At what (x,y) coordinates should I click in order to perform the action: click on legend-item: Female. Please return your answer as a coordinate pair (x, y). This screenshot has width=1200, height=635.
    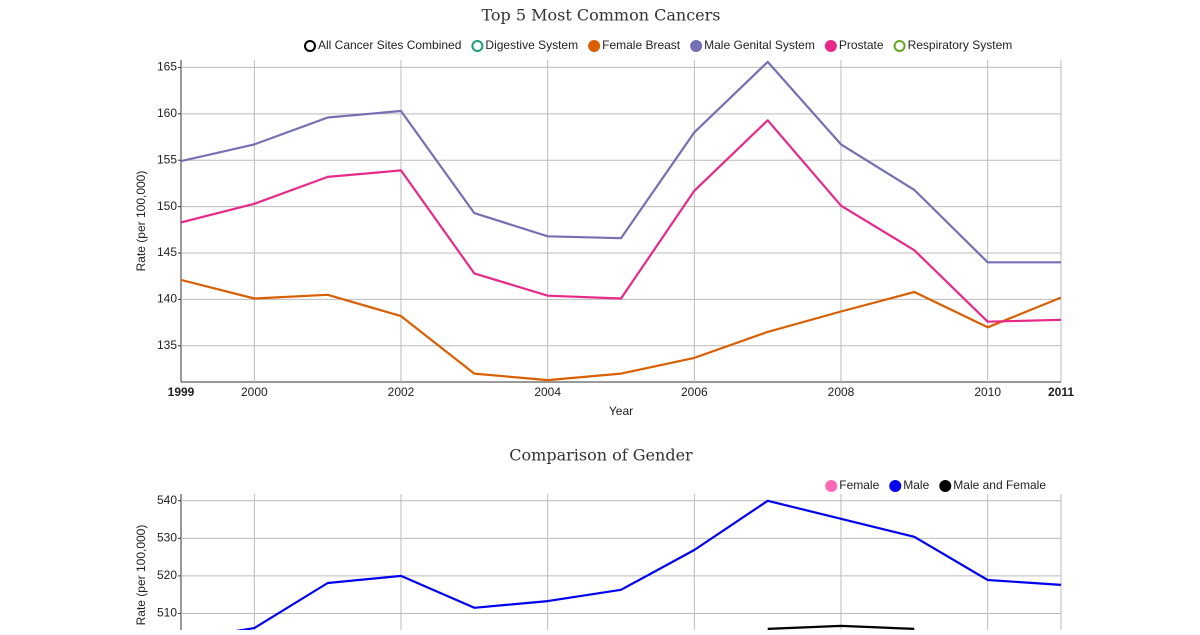
    Looking at the image, I should click on (852, 485).